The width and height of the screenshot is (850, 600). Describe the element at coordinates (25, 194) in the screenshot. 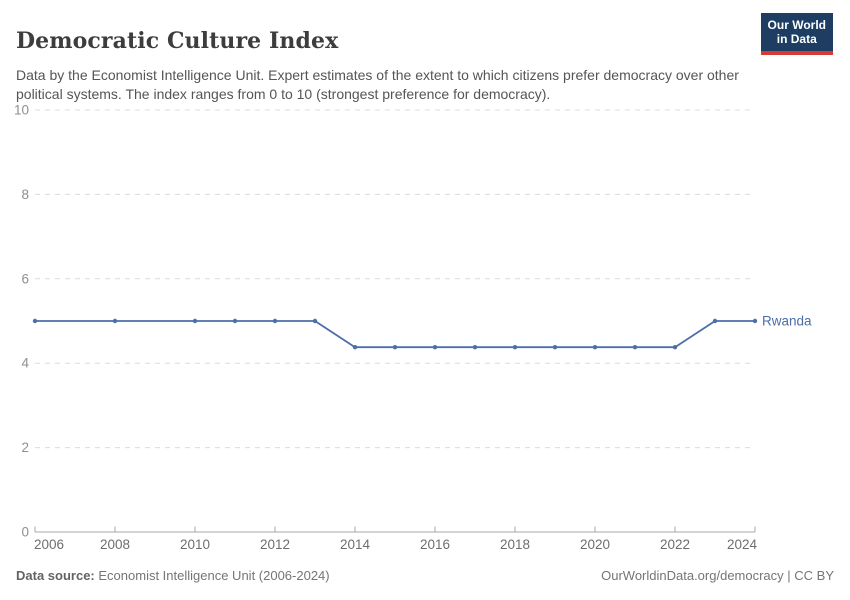

I see `y-tick-label: 8` at that location.